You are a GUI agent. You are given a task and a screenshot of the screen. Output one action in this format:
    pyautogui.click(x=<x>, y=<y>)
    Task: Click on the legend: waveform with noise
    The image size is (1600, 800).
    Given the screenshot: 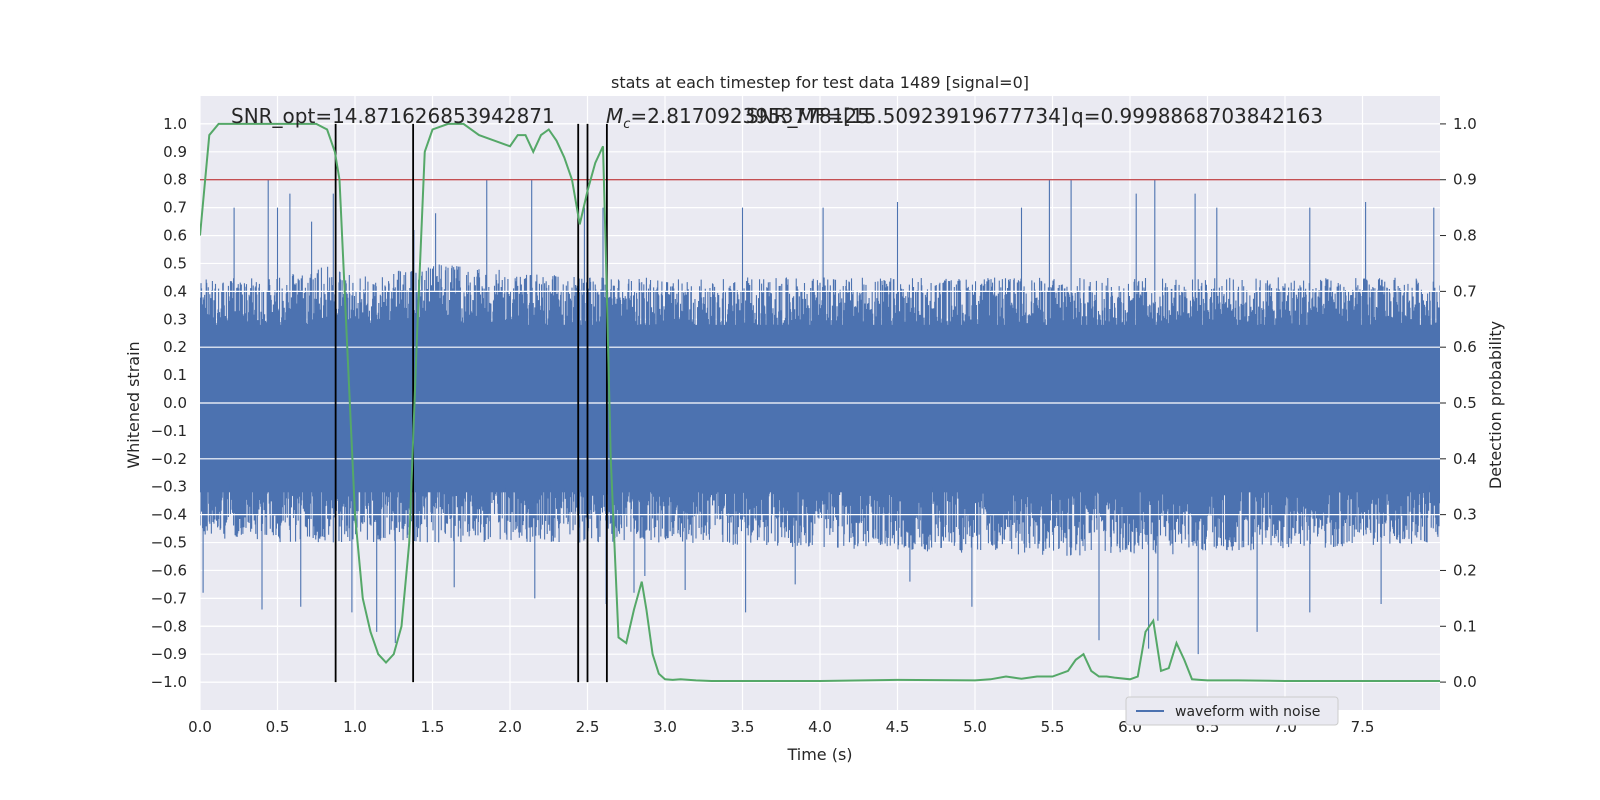 What is the action you would take?
    pyautogui.click(x=1232, y=711)
    